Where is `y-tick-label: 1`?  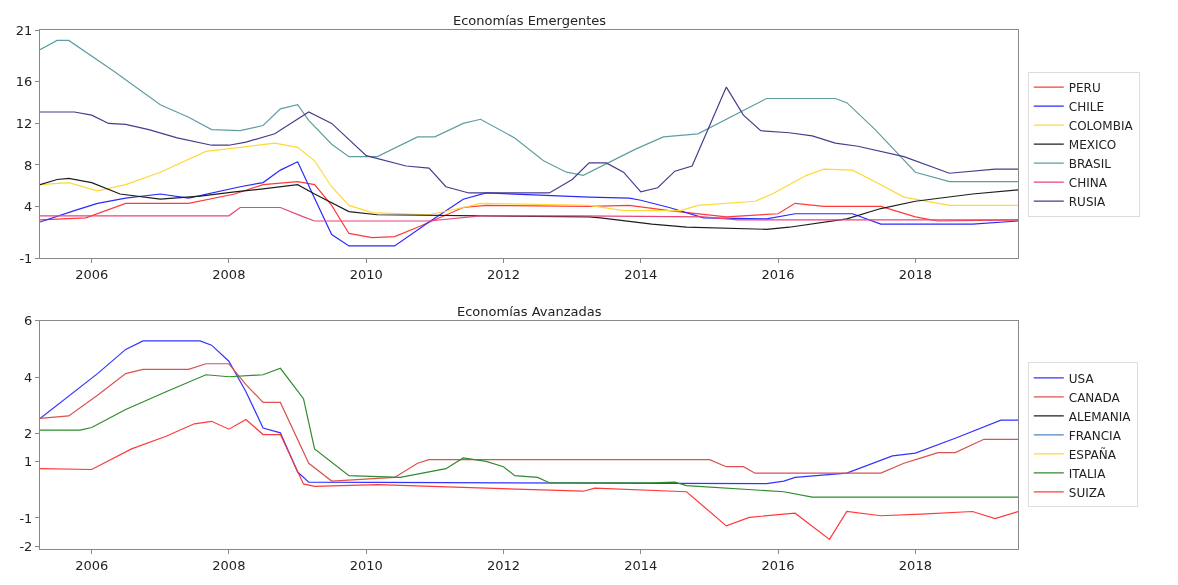 y-tick-label: 1 is located at coordinates (28, 462).